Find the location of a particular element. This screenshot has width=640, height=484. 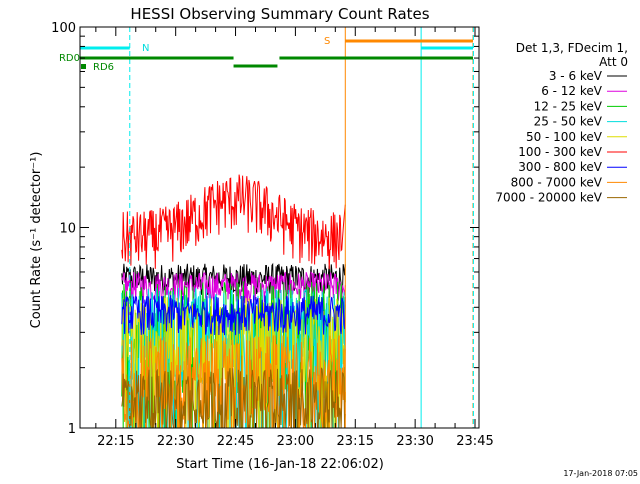

saa-label: S is located at coordinates (327, 41).